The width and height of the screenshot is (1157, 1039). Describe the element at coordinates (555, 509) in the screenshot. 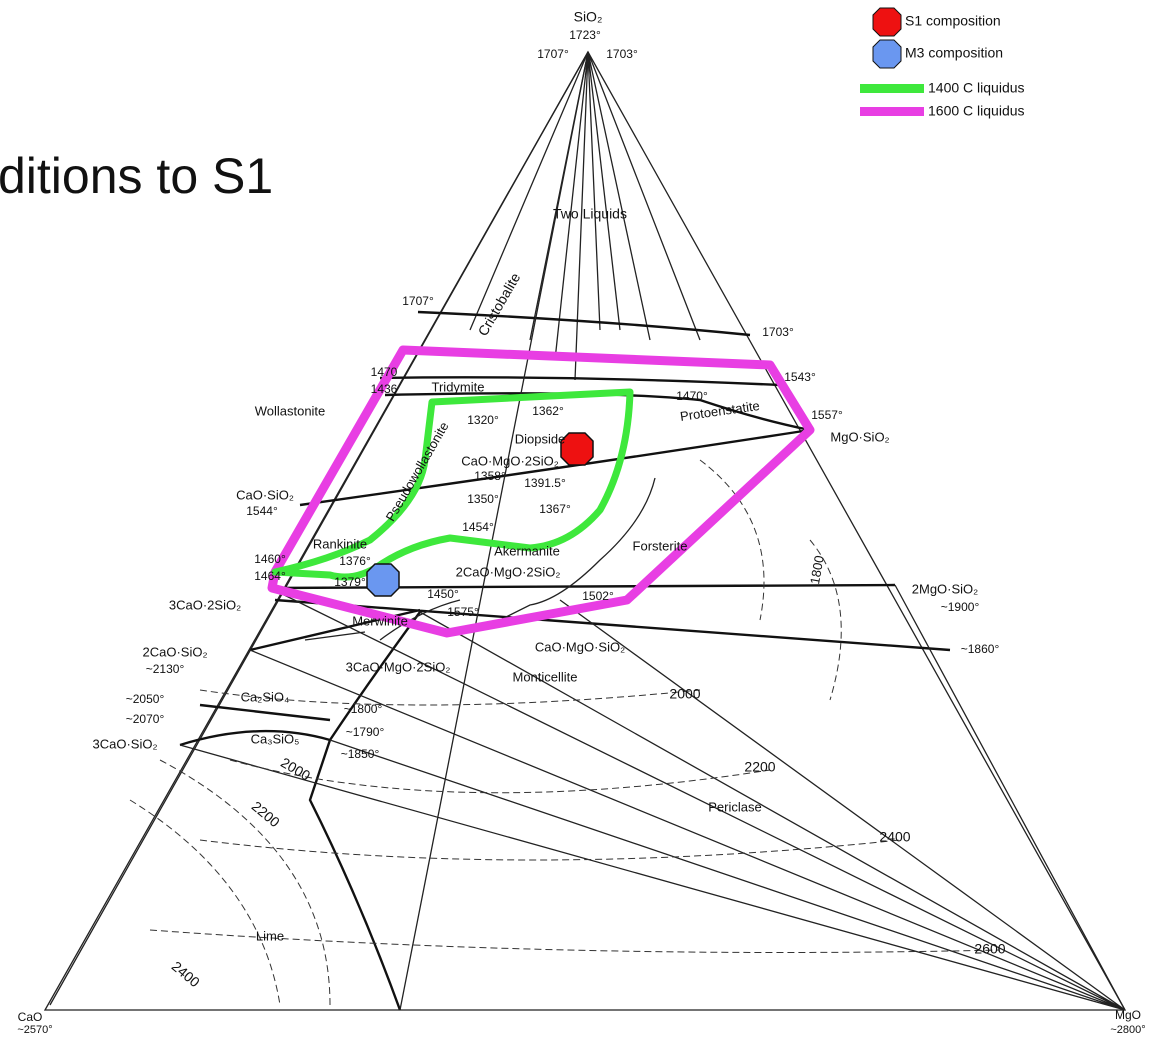

I see `diagram-label: 1367°` at that location.